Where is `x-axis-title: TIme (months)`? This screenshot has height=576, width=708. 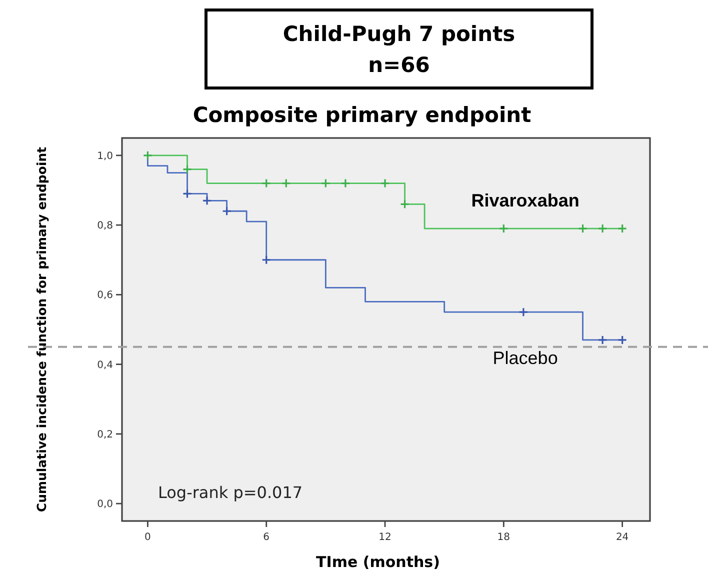 x-axis-title: TIme (months) is located at coordinates (378, 562).